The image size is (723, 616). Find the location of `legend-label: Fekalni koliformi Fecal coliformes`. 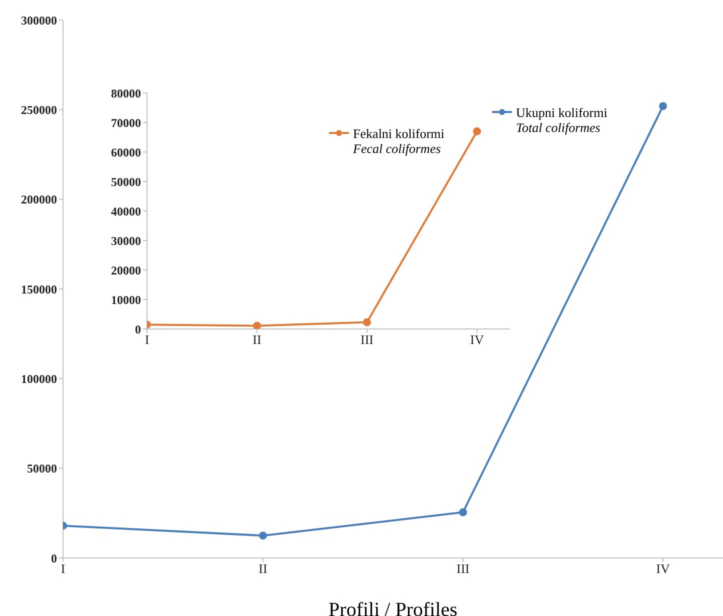

legend-label: Fekalni koliformi Fecal coliformes is located at coordinates (398, 141).